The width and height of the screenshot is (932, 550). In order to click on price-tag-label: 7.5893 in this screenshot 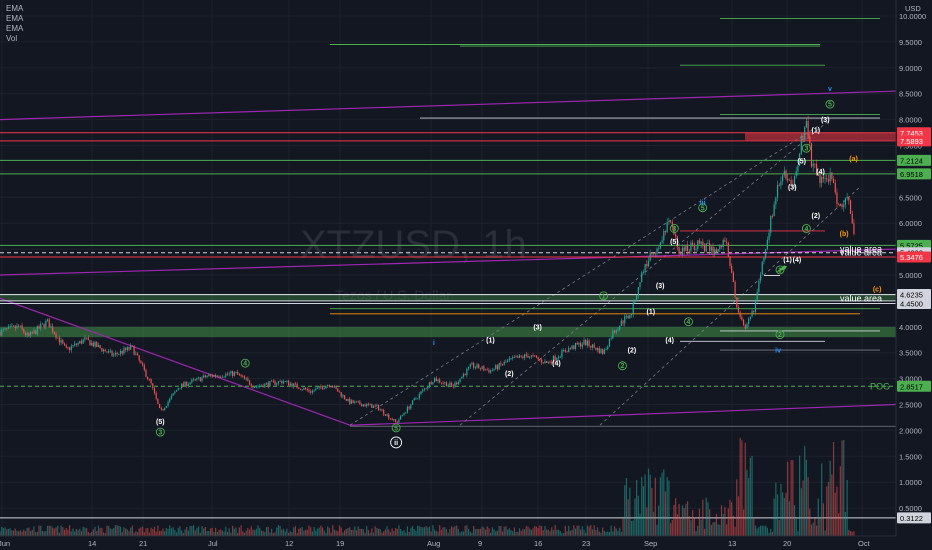, I will do `click(911, 141)`.